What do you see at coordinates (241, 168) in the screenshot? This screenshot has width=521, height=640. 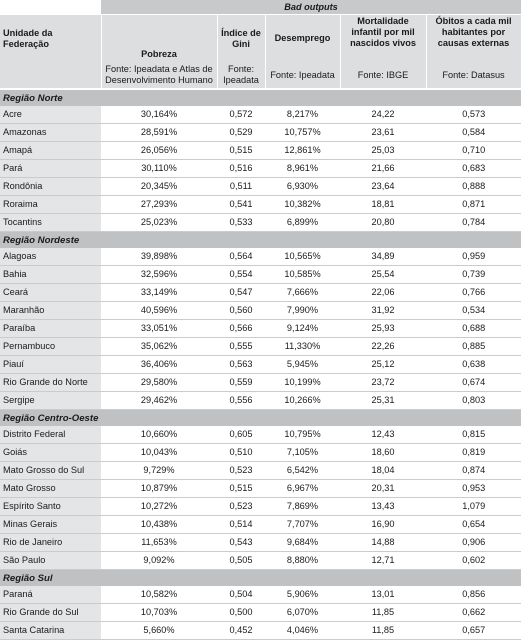 I see `gini-value: 0,516` at bounding box center [241, 168].